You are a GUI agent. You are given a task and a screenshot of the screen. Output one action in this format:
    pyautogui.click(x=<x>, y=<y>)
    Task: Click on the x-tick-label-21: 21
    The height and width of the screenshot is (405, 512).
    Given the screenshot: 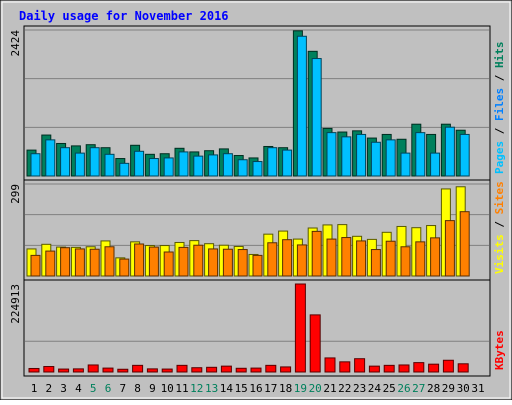 What is the action you would take?
    pyautogui.click(x=329, y=388)
    